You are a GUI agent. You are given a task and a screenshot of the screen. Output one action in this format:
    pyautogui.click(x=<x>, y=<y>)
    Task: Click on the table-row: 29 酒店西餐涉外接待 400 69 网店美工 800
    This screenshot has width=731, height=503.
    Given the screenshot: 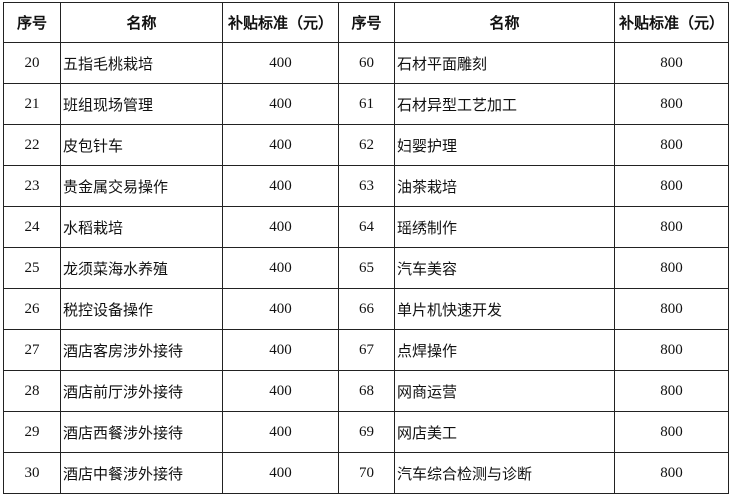 What is the action you would take?
    pyautogui.click(x=366, y=432)
    